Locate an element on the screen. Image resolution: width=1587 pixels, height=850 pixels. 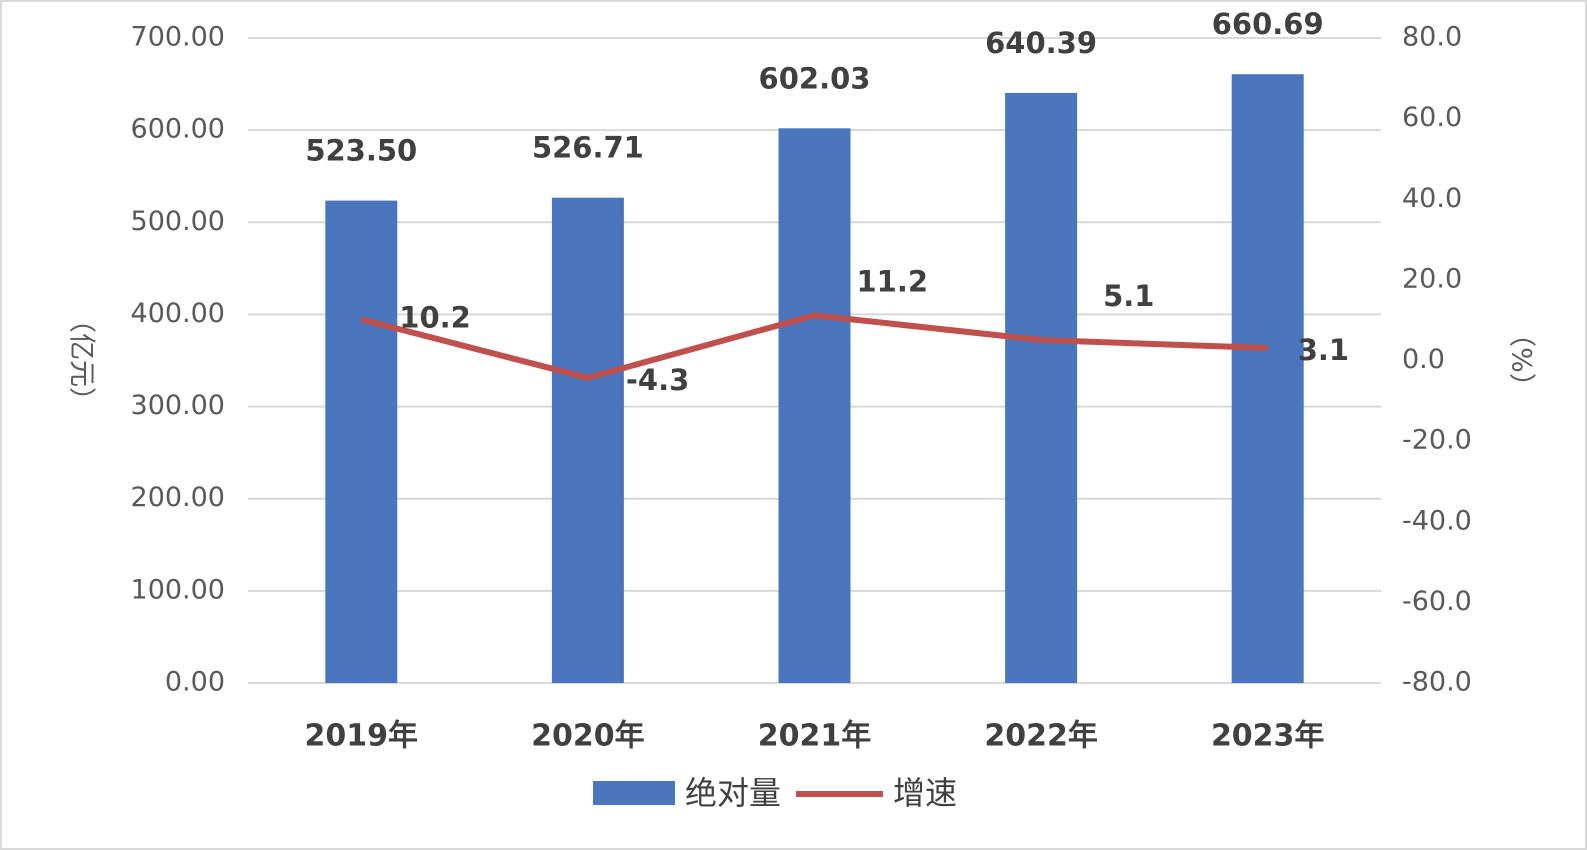
y-tick-label: 300.00 is located at coordinates (178, 405).